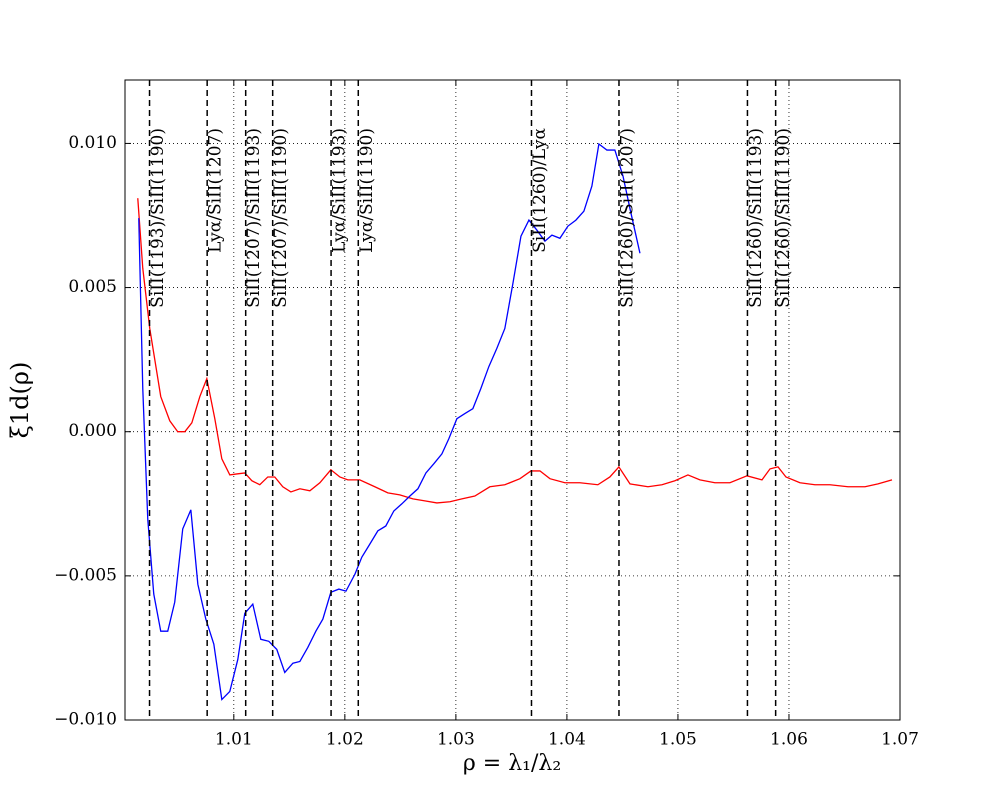 The height and width of the screenshot is (800, 1000). I want to click on y-tick-label: 0.010, so click(92, 143).